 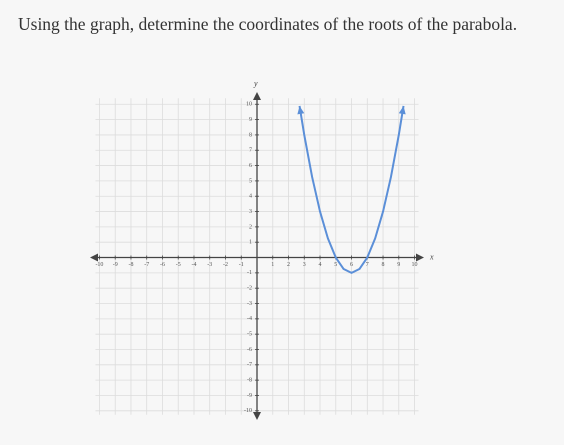 What do you see at coordinates (250, 135) in the screenshot?
I see `y-tick-label: 8` at bounding box center [250, 135].